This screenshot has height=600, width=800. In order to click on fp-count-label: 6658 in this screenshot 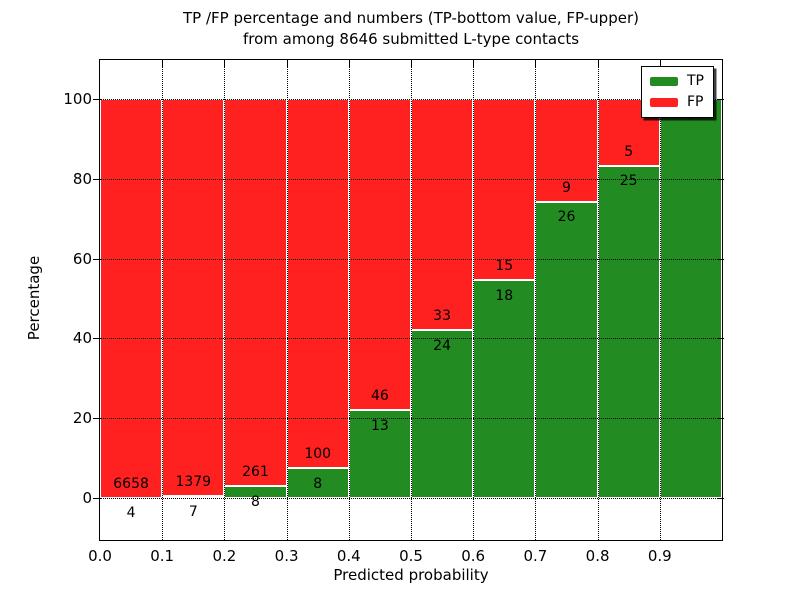, I will do `click(131, 483)`.